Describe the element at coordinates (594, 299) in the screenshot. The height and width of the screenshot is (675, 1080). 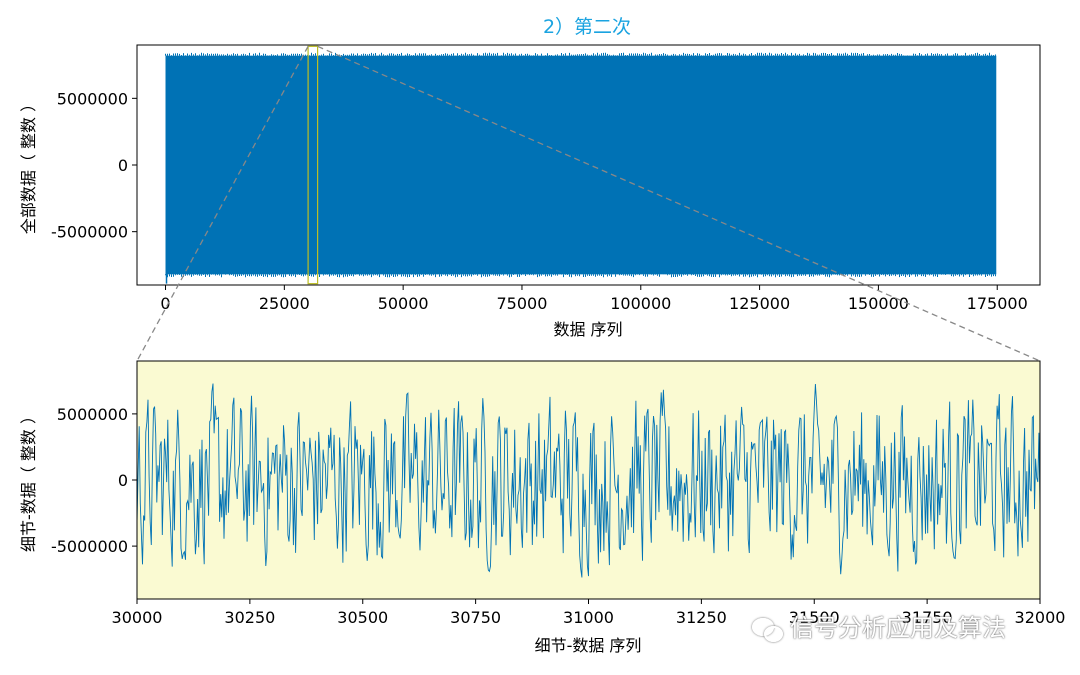
I see `top-x-ticks: 0 25000 50000 75000 100000 125000 150000 175000` at that location.